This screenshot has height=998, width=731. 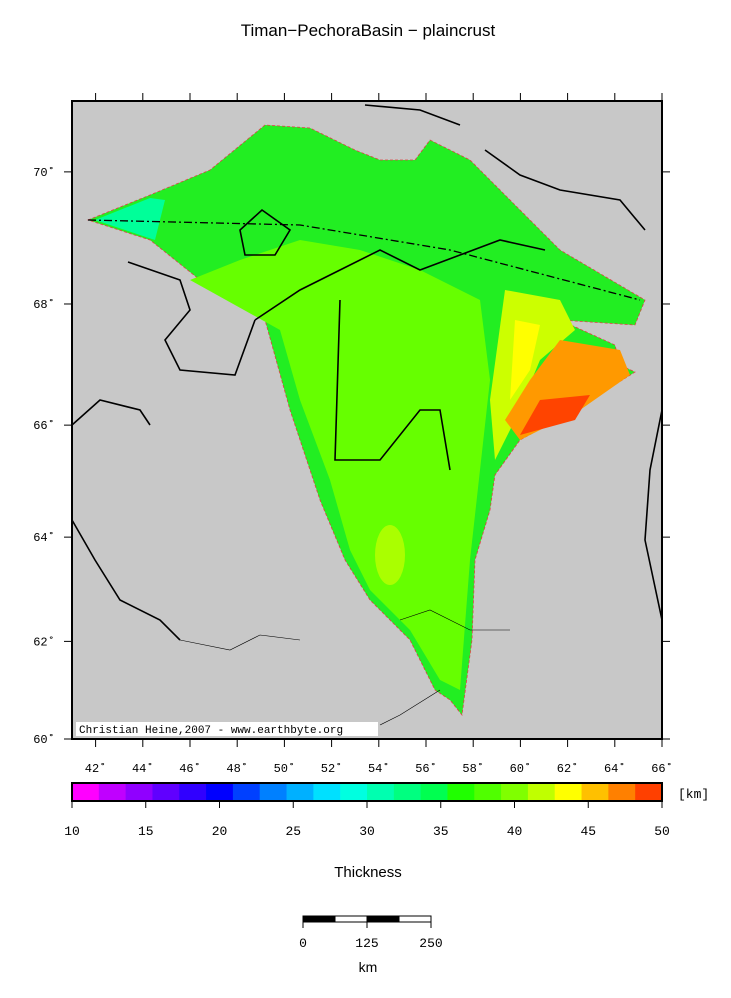 What do you see at coordinates (130, 219) in the screenshot?
I see `basin-north` at bounding box center [130, 219].